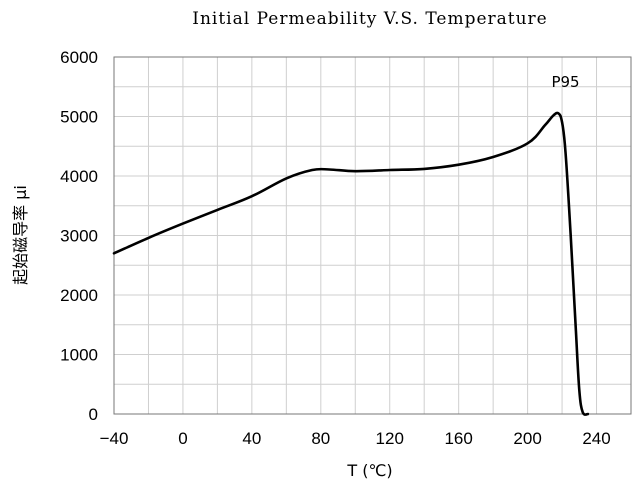 This screenshot has width=632, height=488. What do you see at coordinates (79, 117) in the screenshot?
I see `y-tick-label: 5000` at bounding box center [79, 117].